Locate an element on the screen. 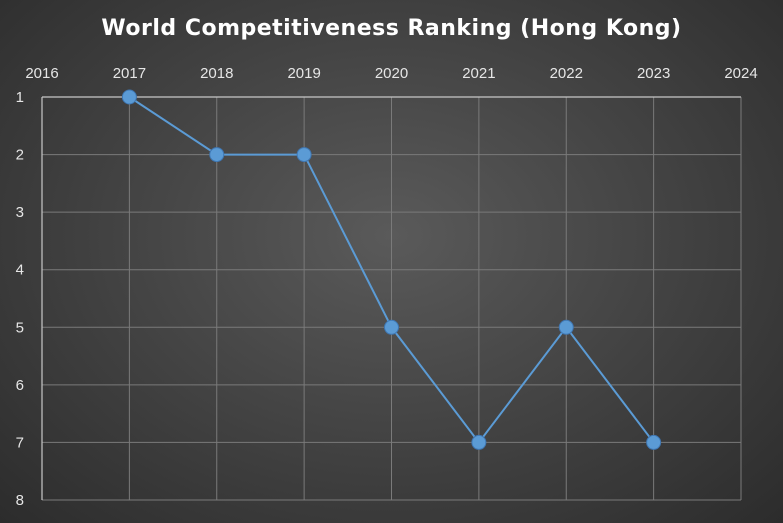 This screenshot has height=523, width=783. x-tick-label-2021: 2021 is located at coordinates (478, 73).